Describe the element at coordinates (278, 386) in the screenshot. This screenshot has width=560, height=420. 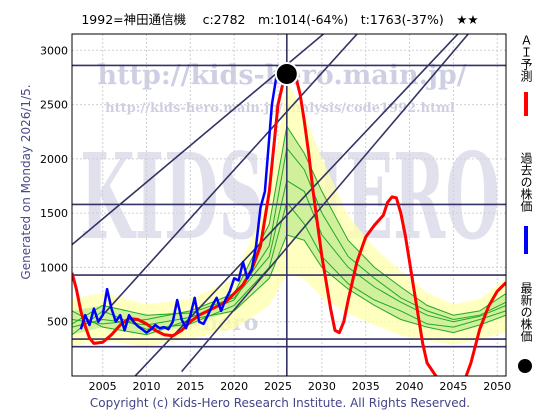
I see `x-tick-label: 2025` at that location.